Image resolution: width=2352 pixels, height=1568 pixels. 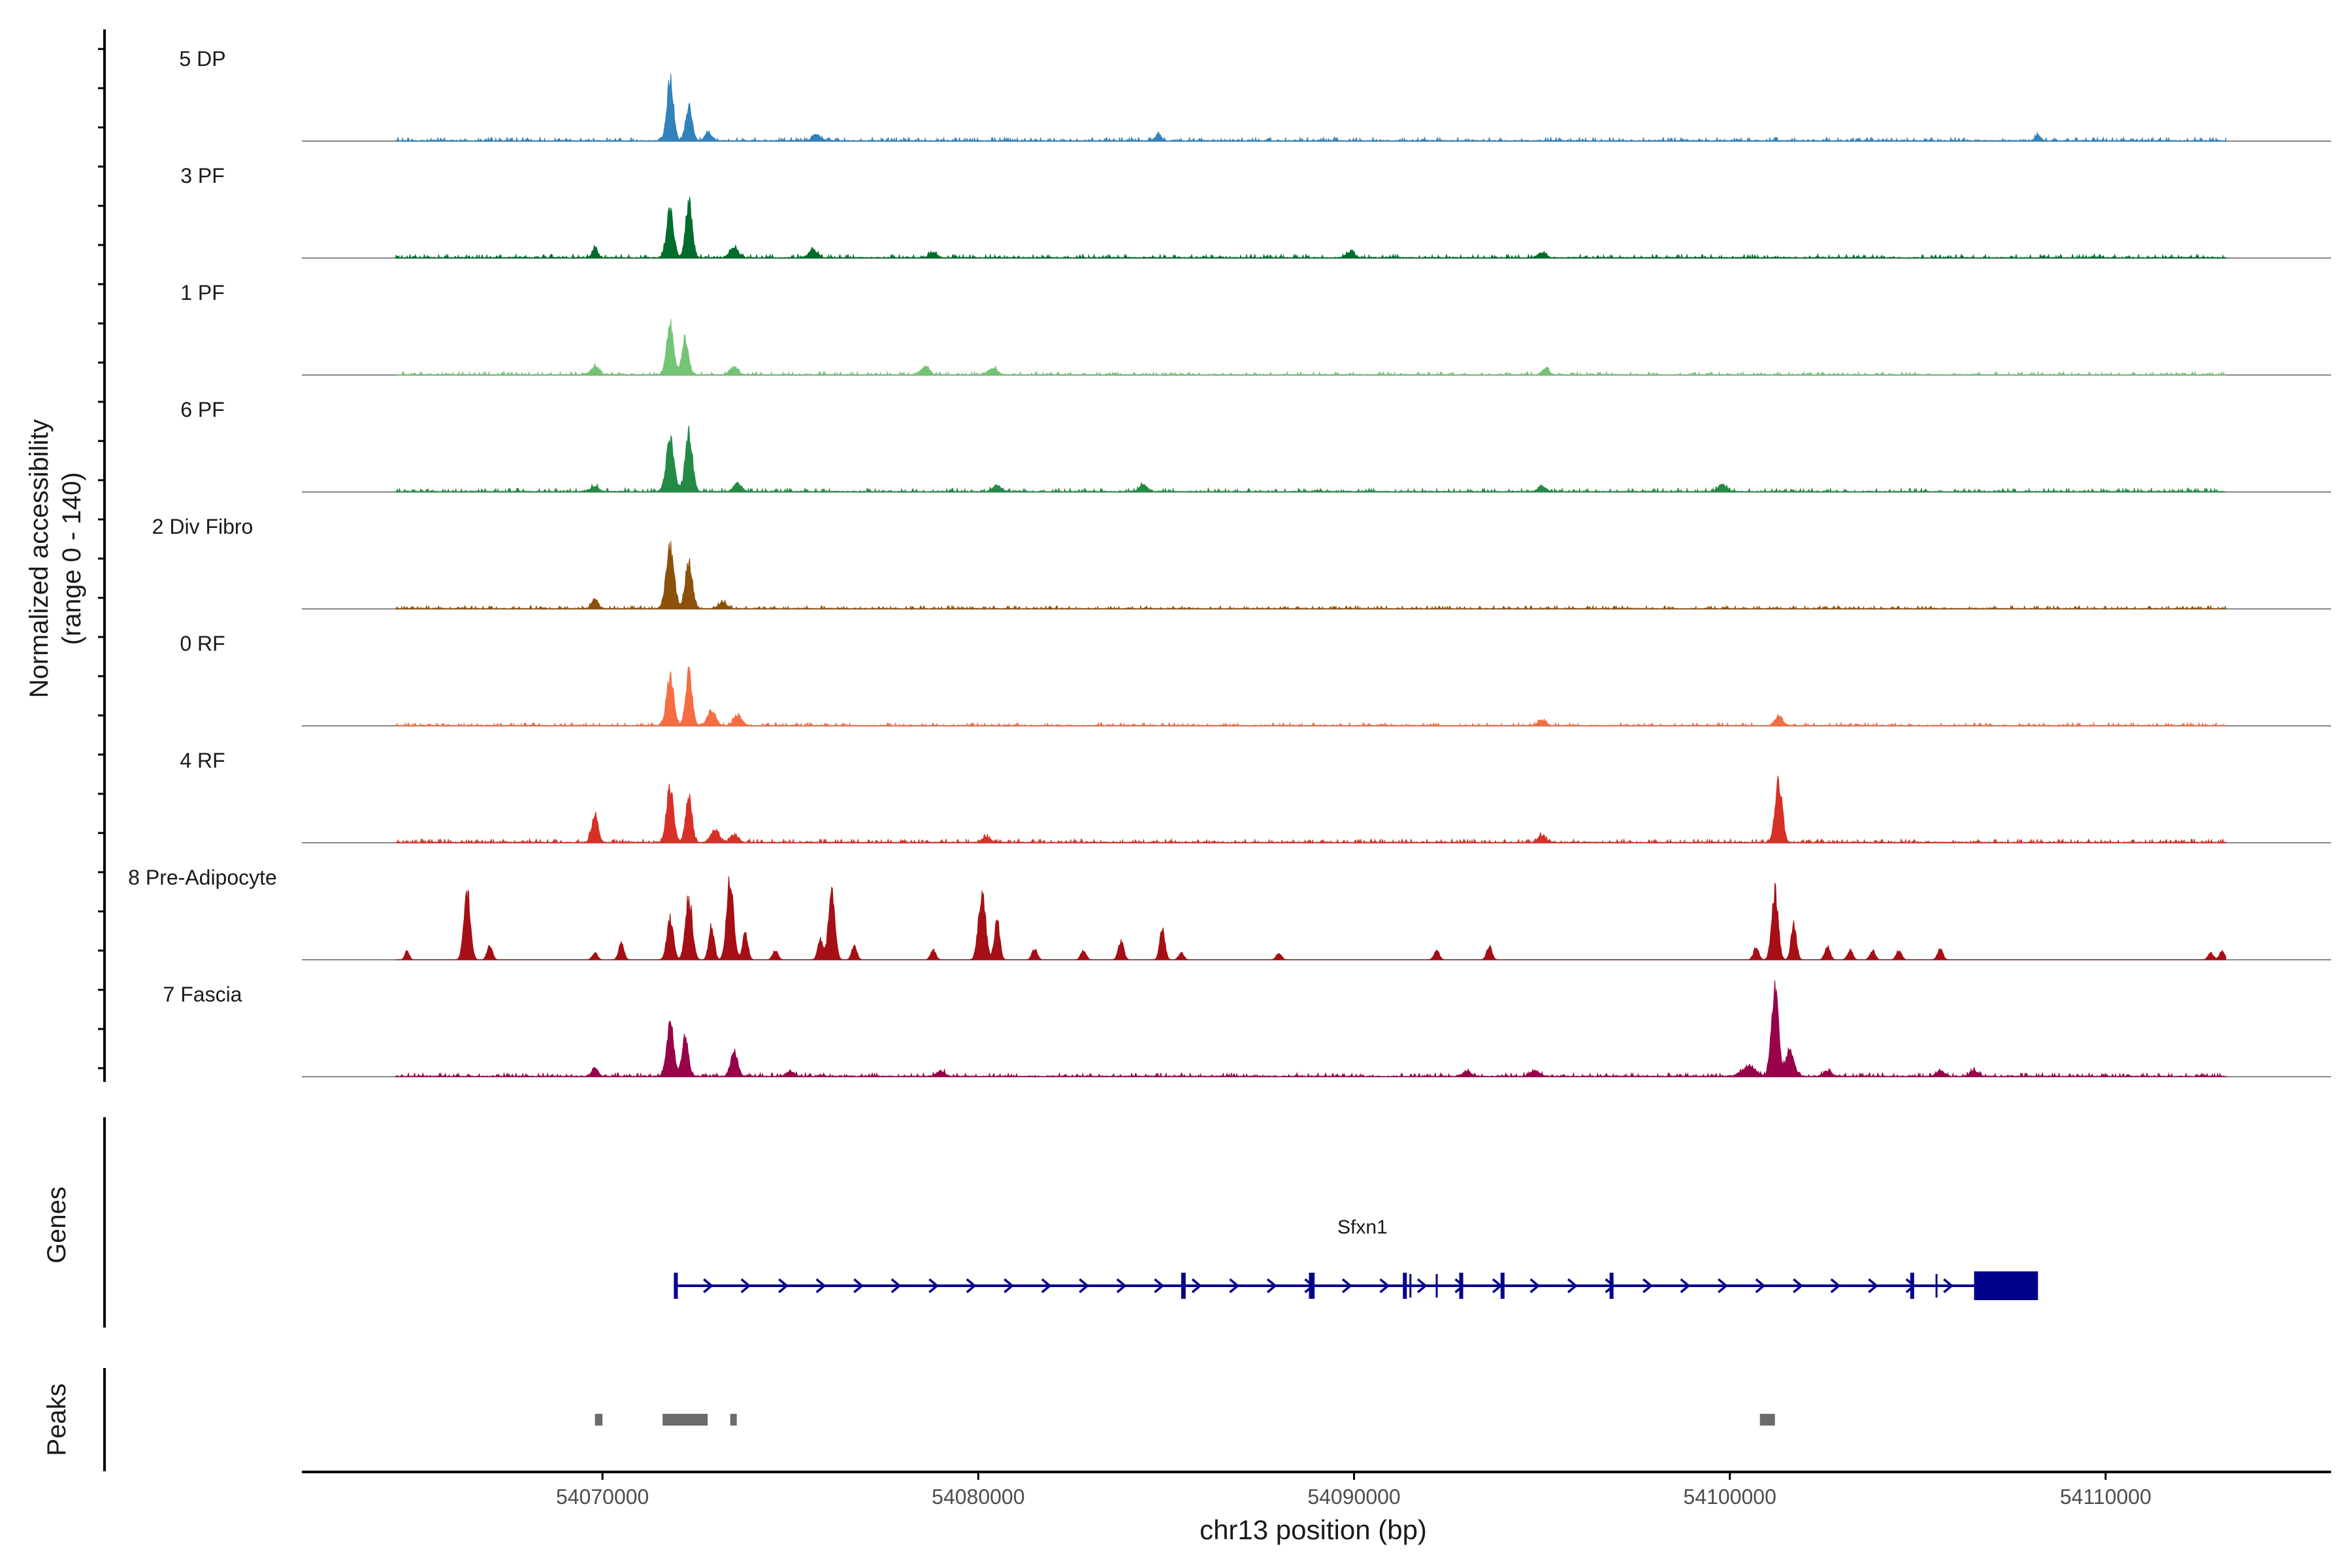 I want to click on x-tick-label: 54100000, so click(x=1730, y=1497).